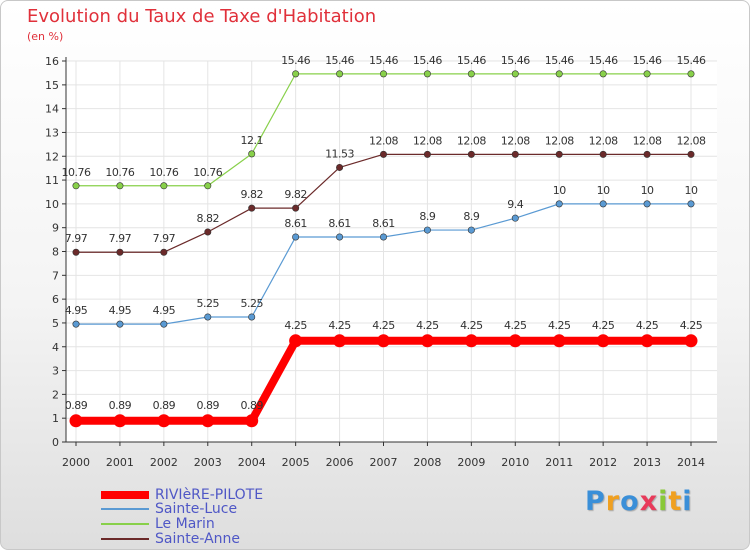  I want to click on data-label-sainte-anne: 7.97, so click(120, 238).